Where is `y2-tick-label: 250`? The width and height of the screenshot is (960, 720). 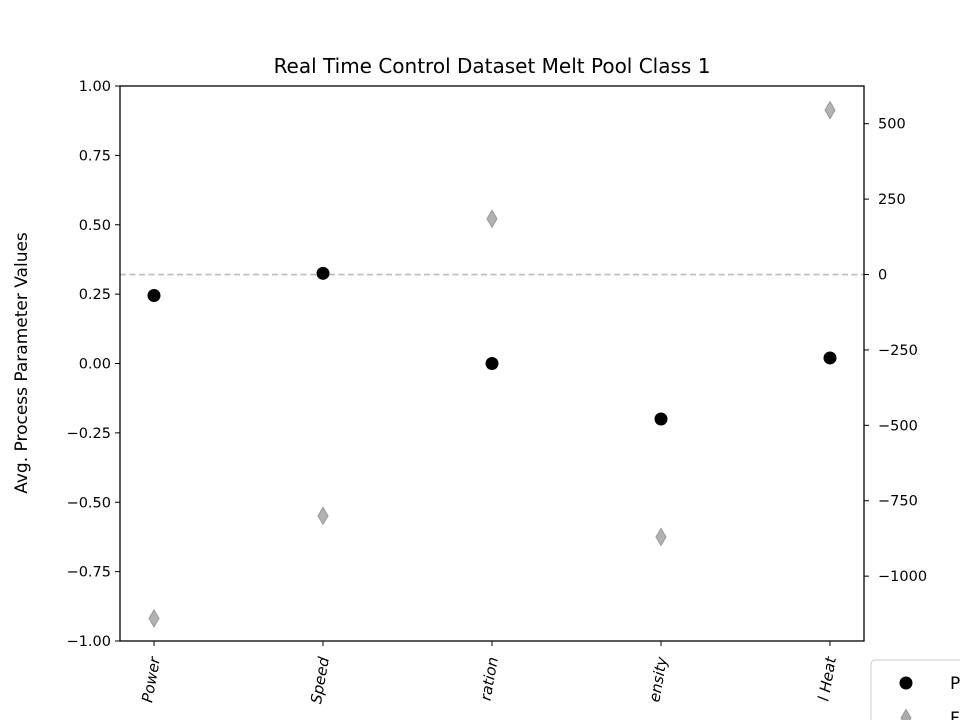
y2-tick-label: 250 is located at coordinates (892, 200).